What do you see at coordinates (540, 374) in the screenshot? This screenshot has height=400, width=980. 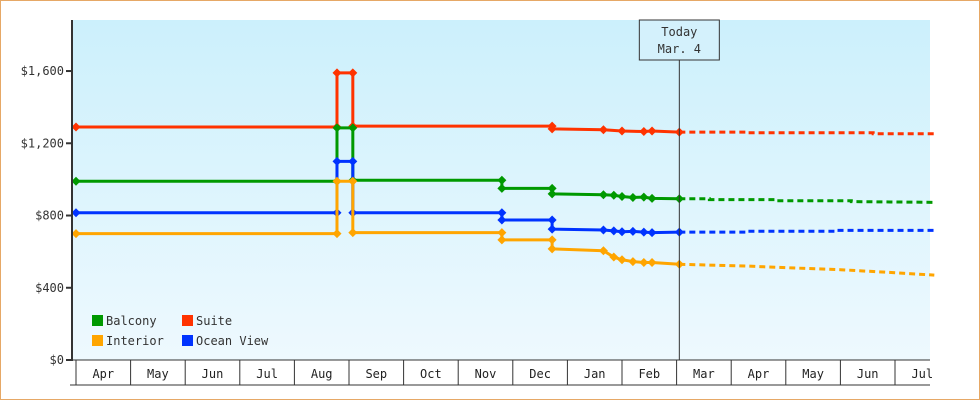 I see `month-label: Dec` at bounding box center [540, 374].